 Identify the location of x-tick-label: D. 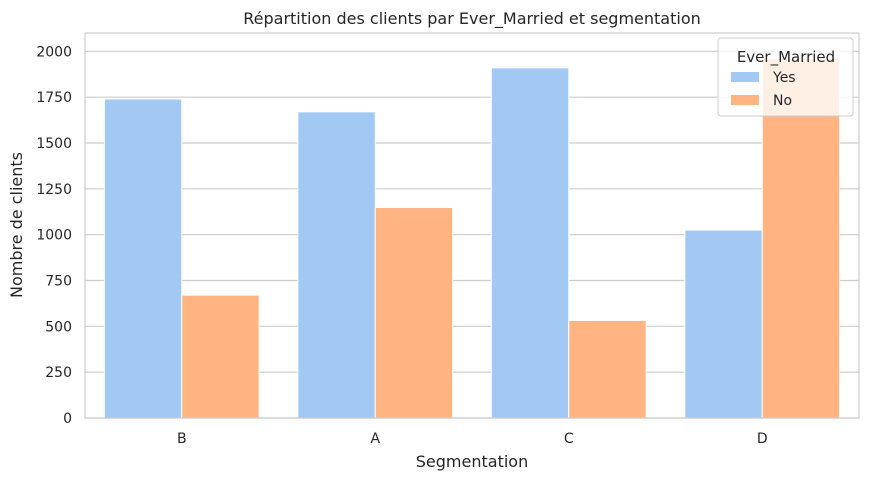
(762, 439).